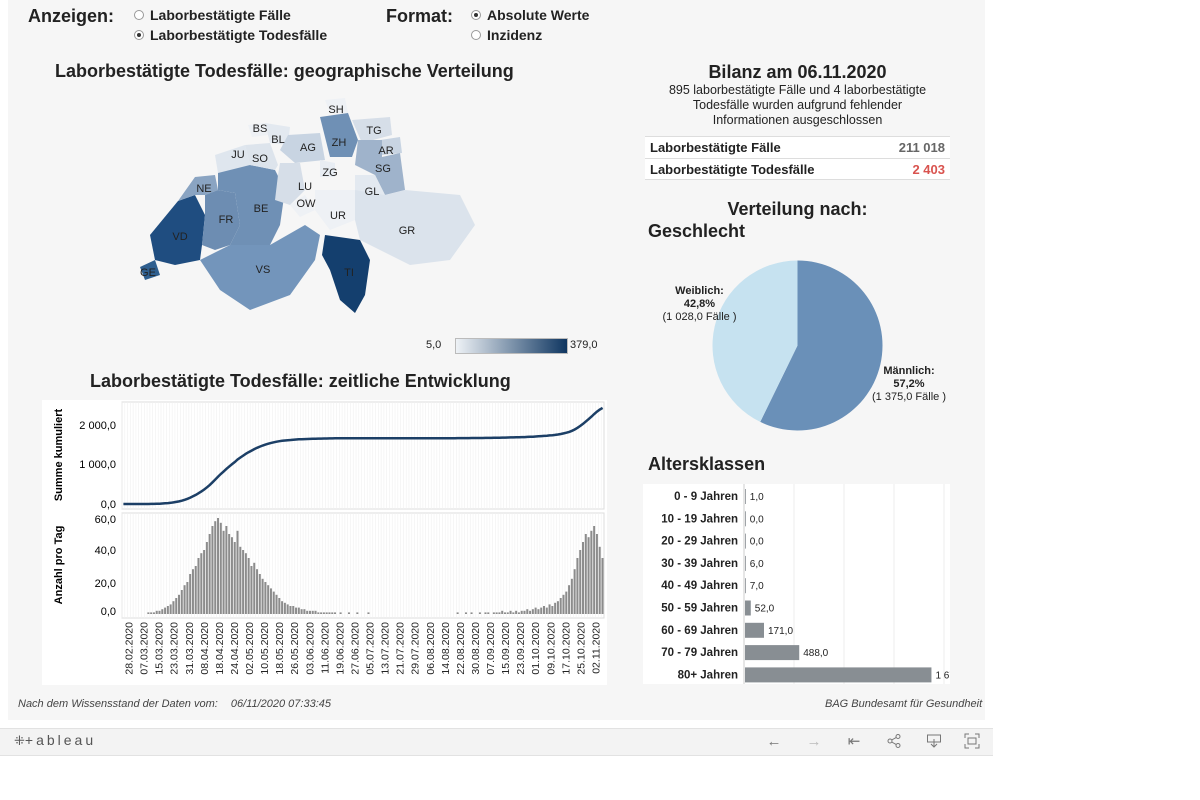  I want to click on age-category-label: 10 - 19 Jahren, so click(699, 519).